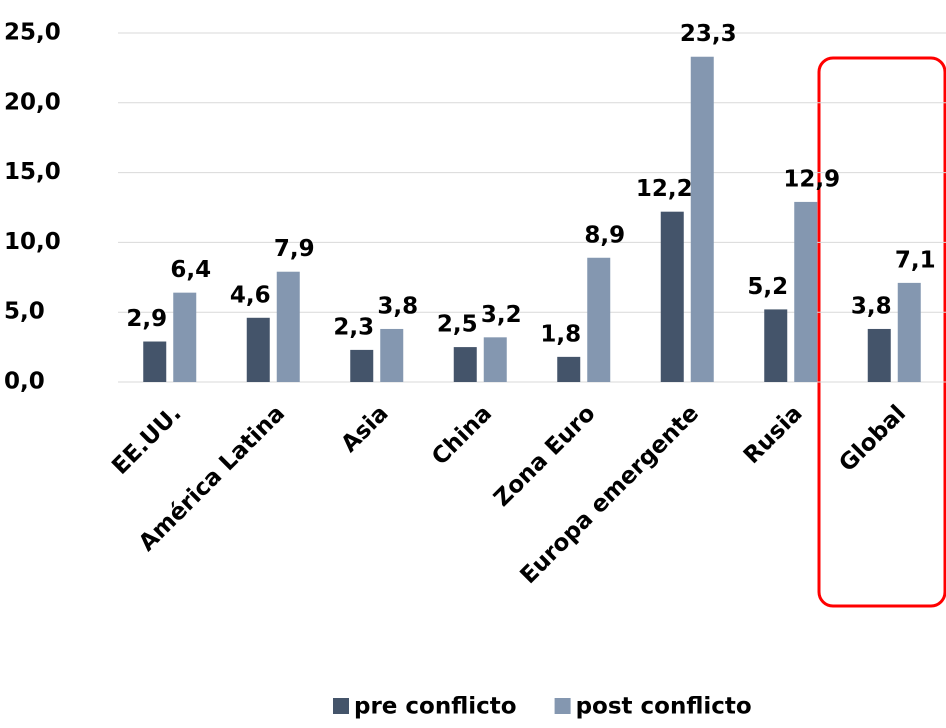 Image resolution: width=946 pixels, height=728 pixels. I want to click on highlight-box, so click(881, 332).